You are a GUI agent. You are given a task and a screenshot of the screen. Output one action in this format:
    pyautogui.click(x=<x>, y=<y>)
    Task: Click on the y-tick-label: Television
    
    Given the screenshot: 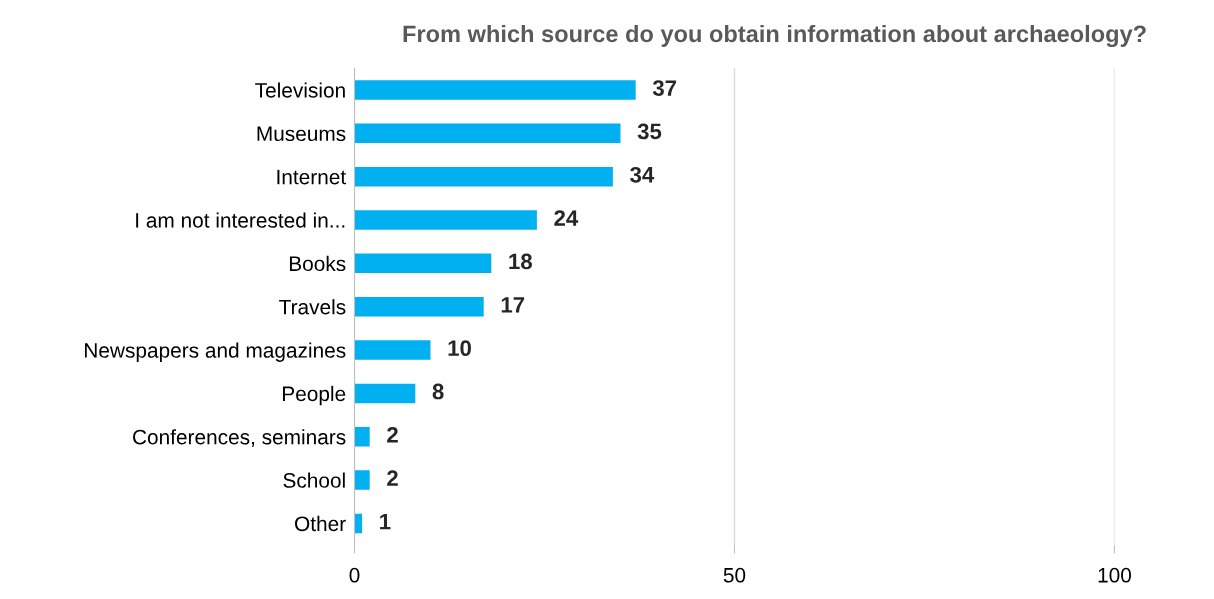 What is the action you would take?
    pyautogui.click(x=300, y=90)
    